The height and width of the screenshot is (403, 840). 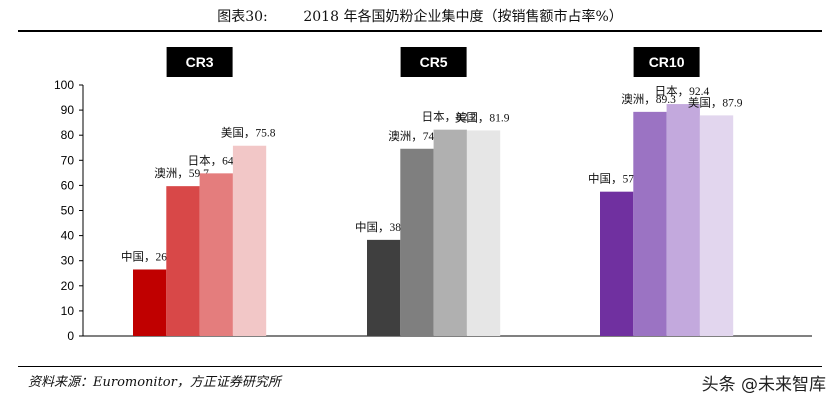 What do you see at coordinates (68, 261) in the screenshot?
I see `y-tick-label: 30` at bounding box center [68, 261].